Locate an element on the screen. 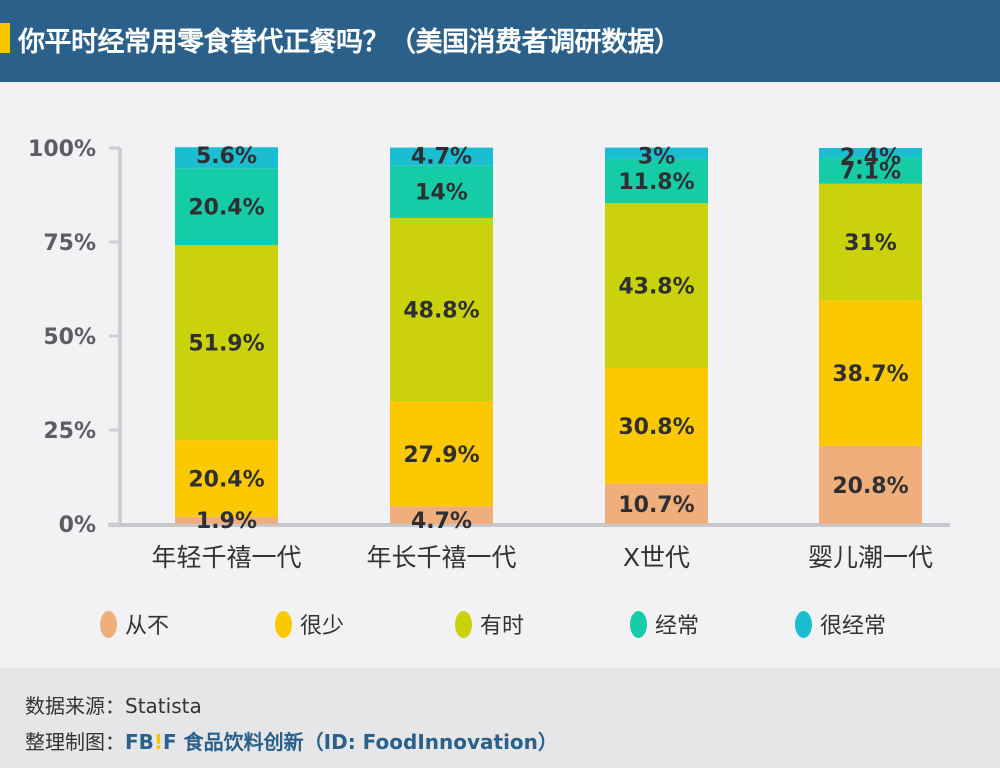 The image size is (1000, 768). legend-item: 很少 is located at coordinates (309, 624).